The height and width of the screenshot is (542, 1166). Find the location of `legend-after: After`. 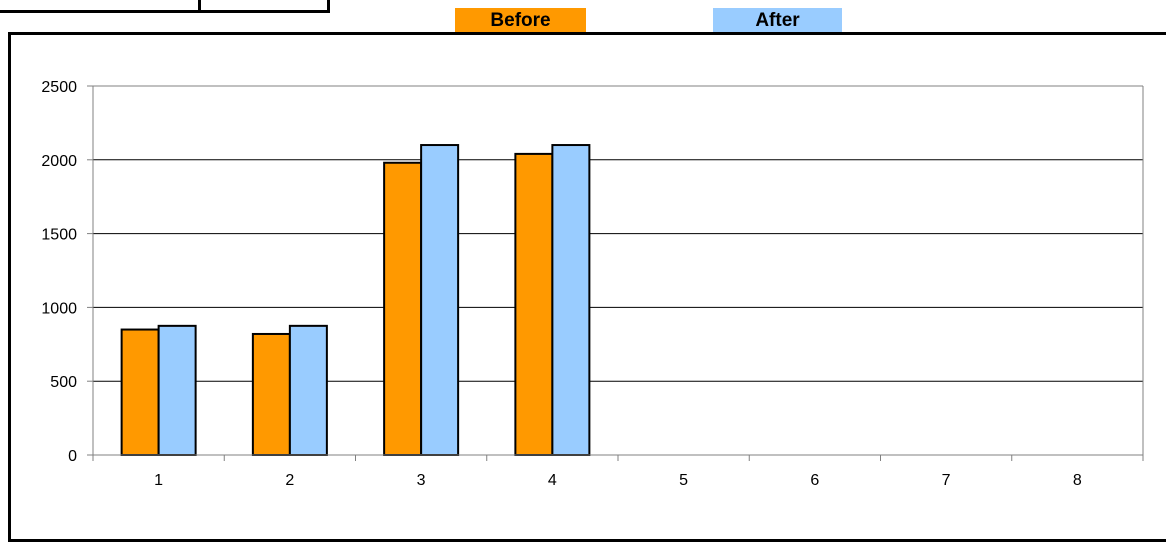

legend-after: After is located at coordinates (777, 21).